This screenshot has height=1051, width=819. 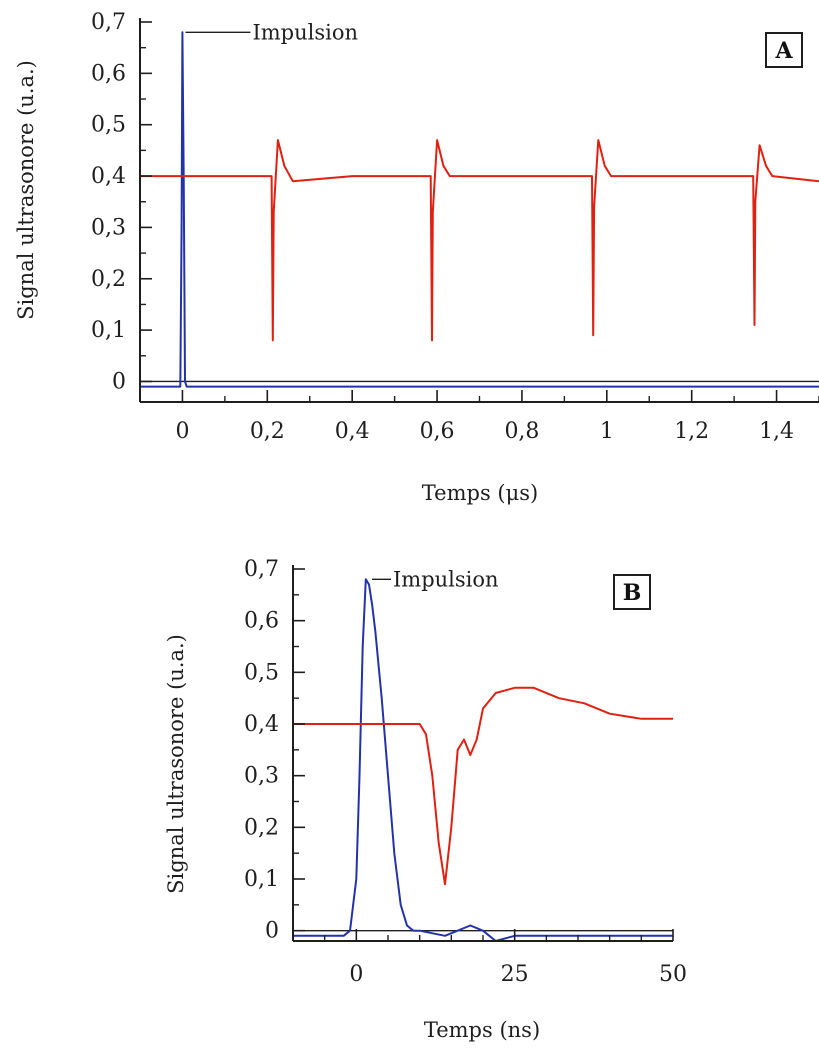 I want to click on x-tick-label: 0,2, so click(x=267, y=431).